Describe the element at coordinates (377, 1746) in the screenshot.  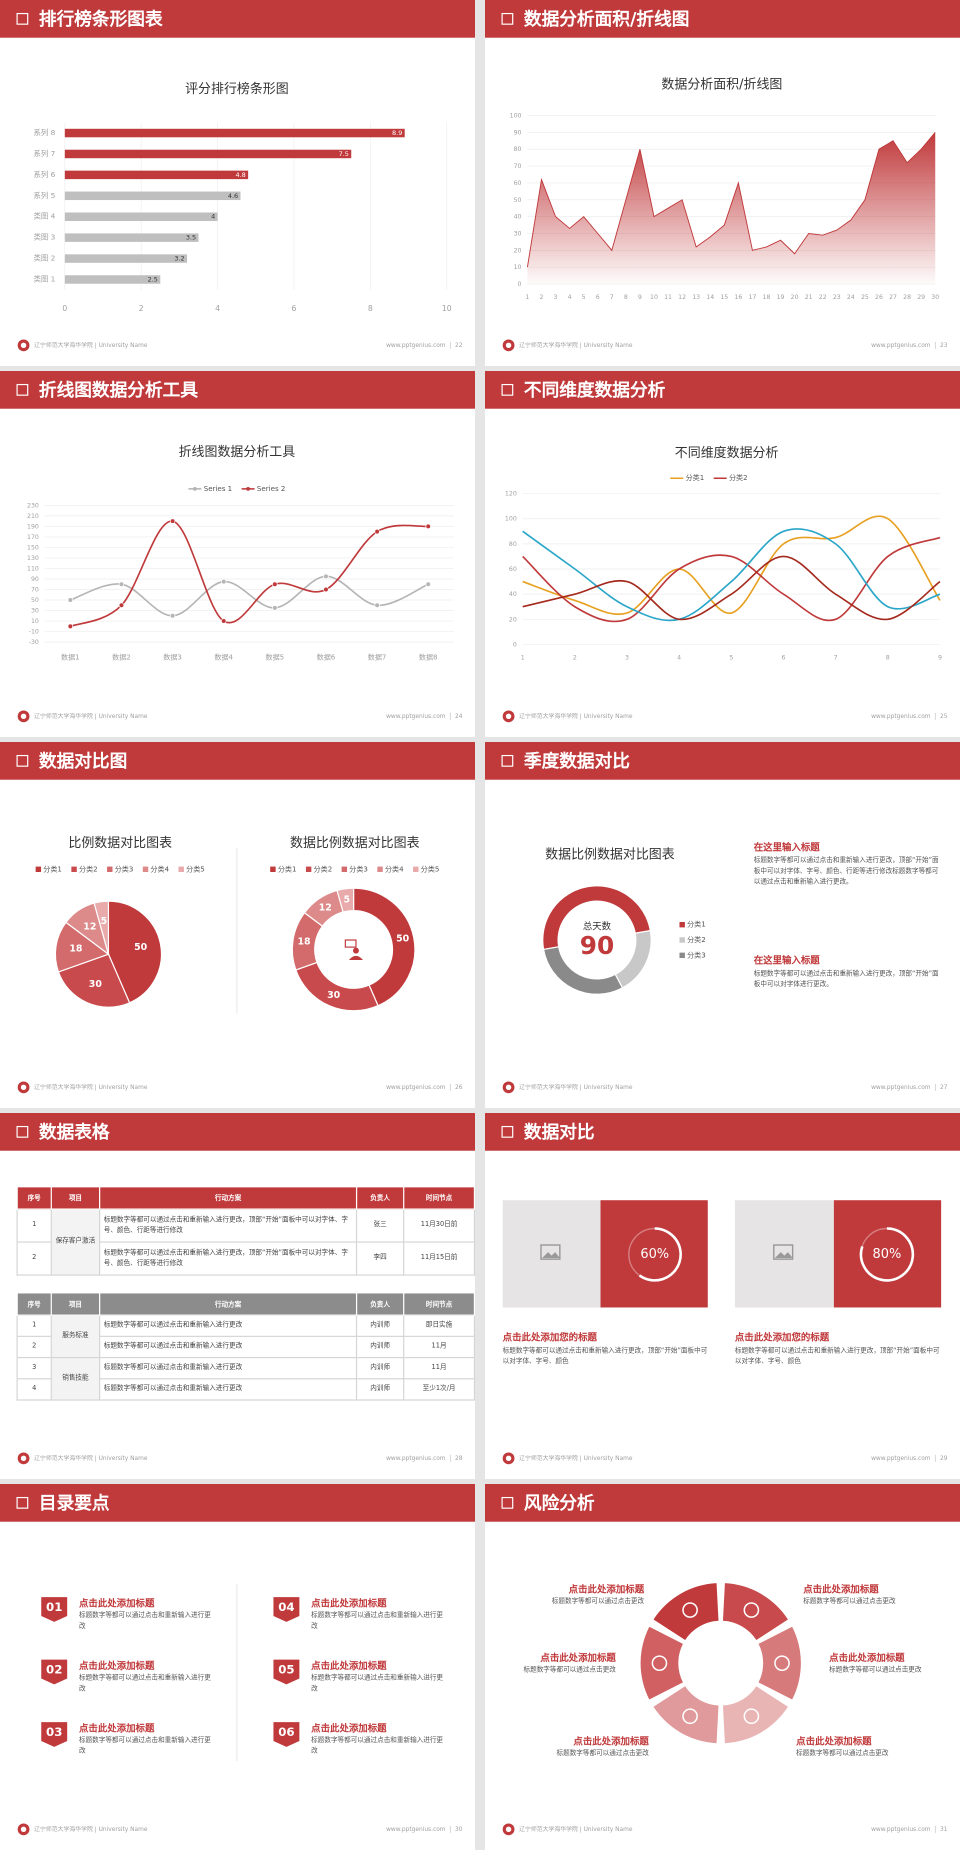
I see `item-text: 标题数字等都可以通过点击和重新输入进行更改` at that location.